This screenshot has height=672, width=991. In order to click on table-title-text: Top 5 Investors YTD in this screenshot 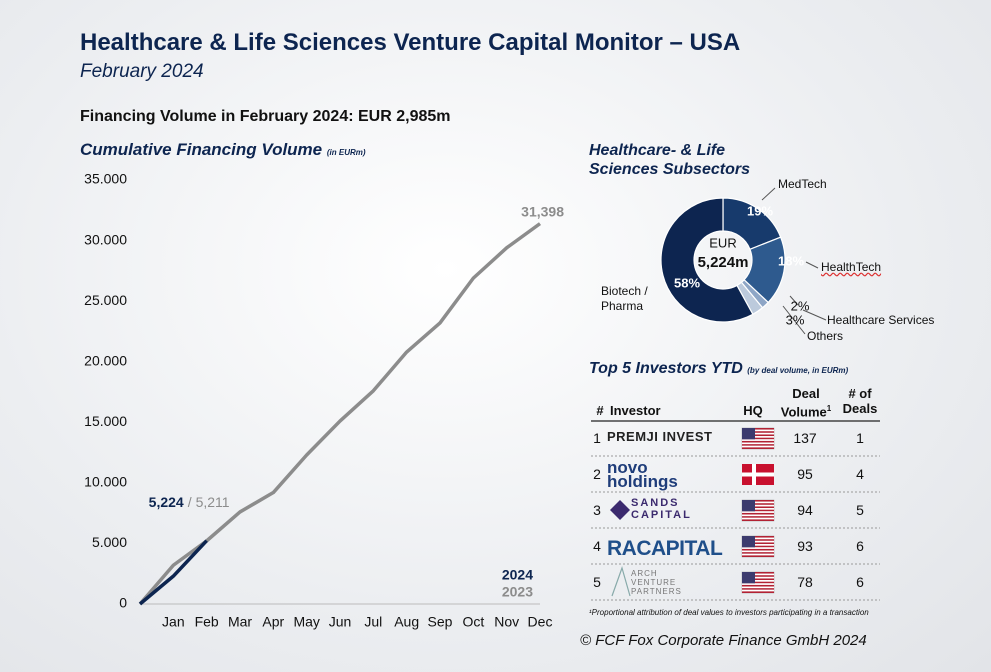, I will do `click(666, 368)`.